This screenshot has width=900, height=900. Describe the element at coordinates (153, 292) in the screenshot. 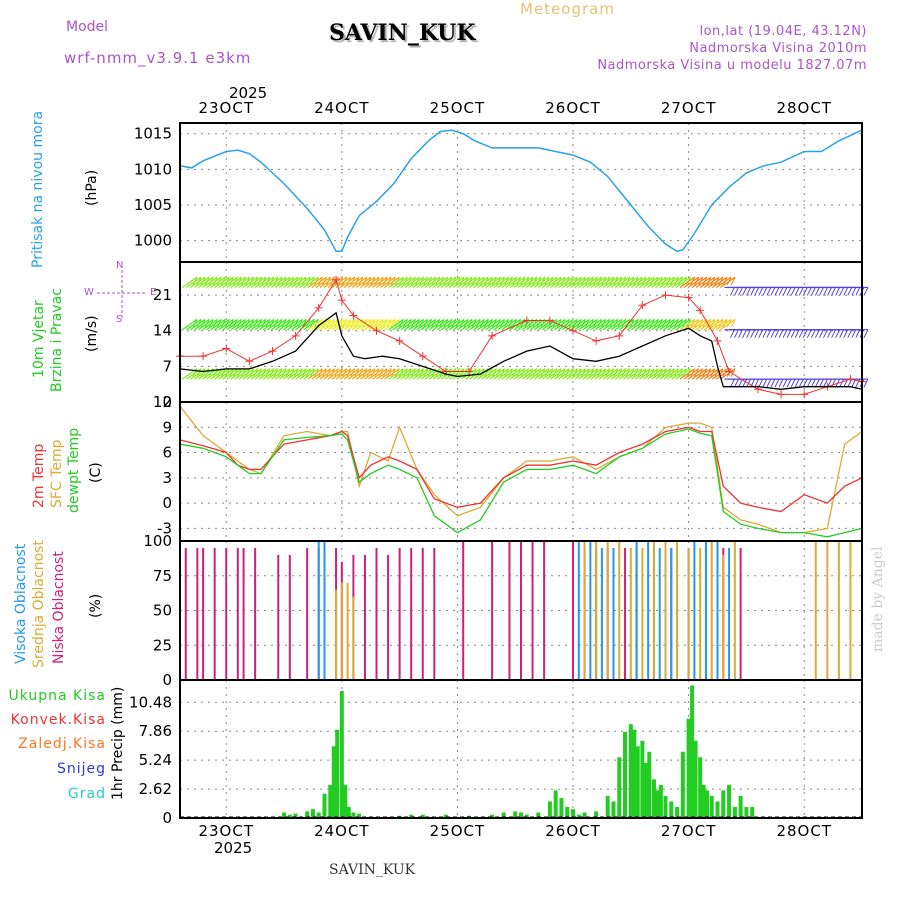

I see `wind-dir-E: E` at that location.